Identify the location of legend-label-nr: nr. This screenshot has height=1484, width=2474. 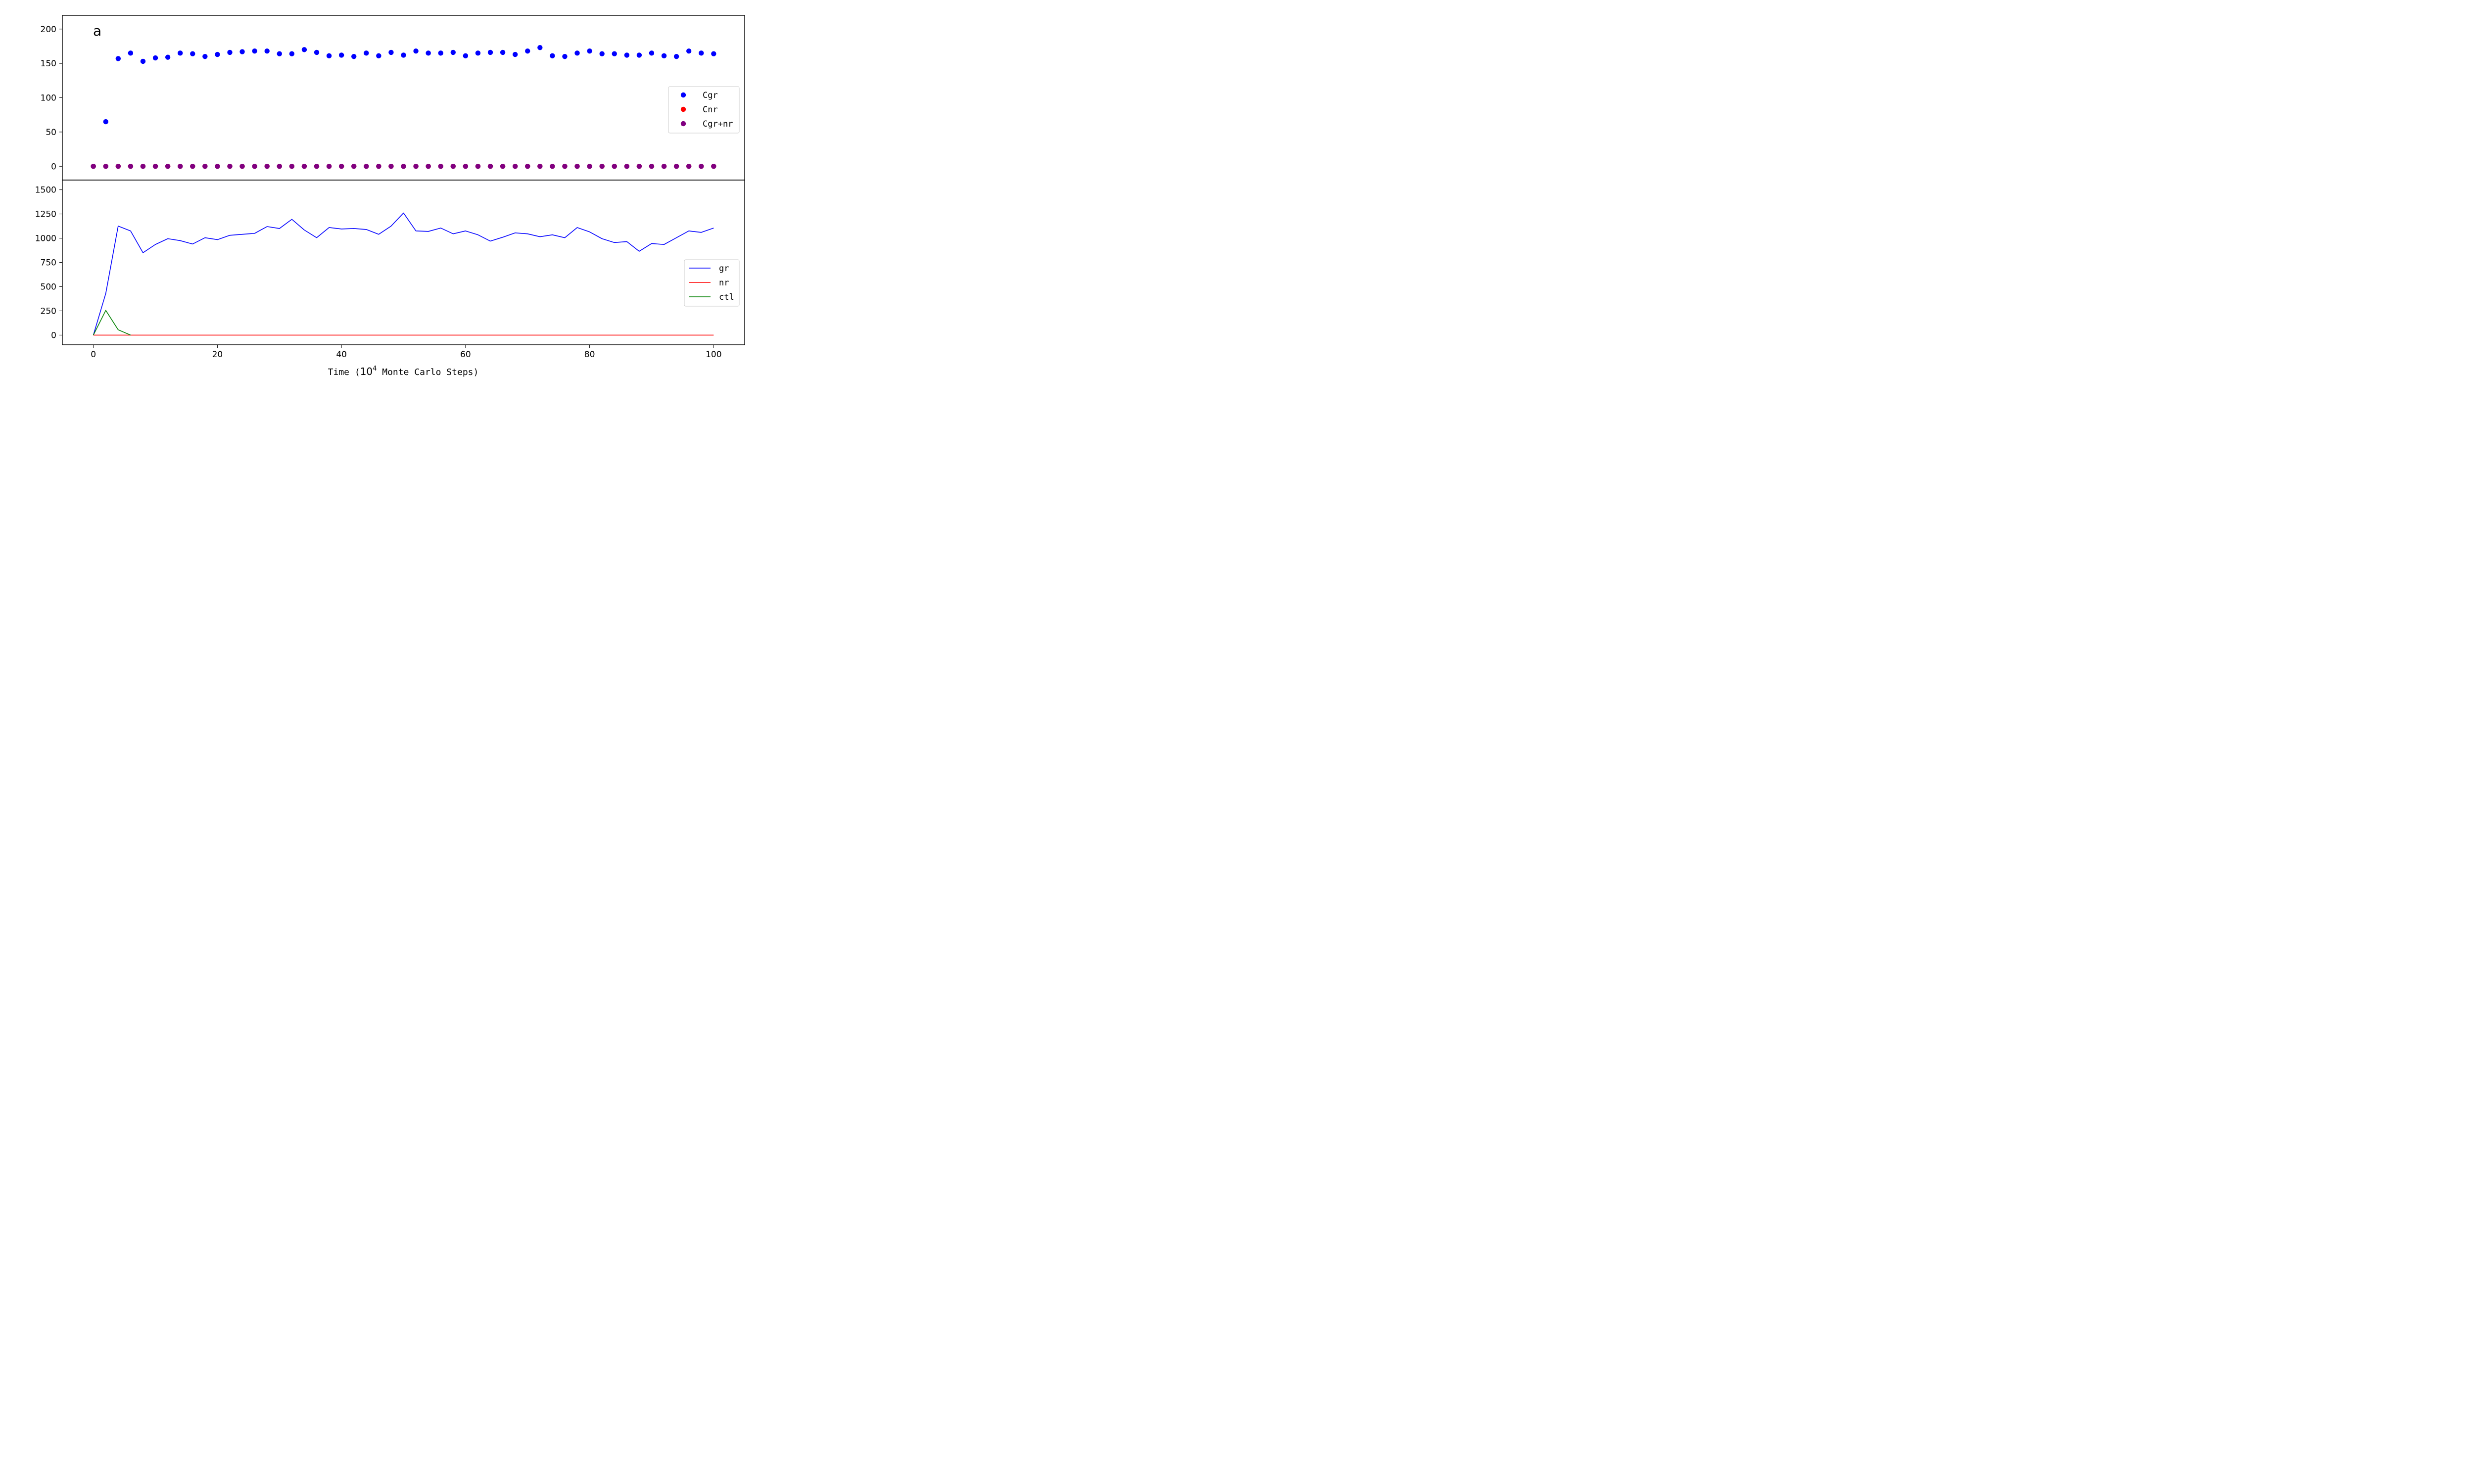
(724, 283).